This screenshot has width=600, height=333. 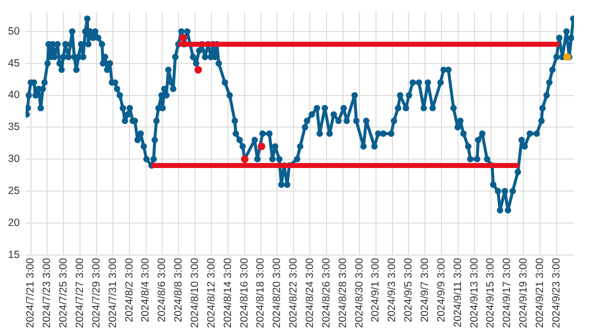 I want to click on x-tick-label: 2024/7/25 3:00, so click(x=64, y=293).